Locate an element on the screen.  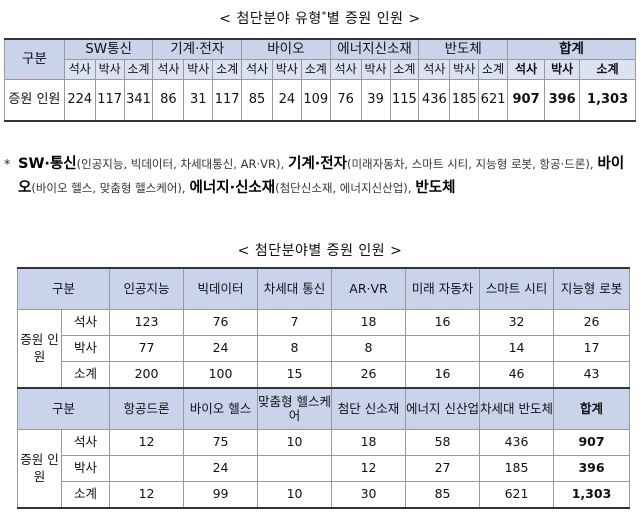
t2-cell: 27 is located at coordinates (443, 468).